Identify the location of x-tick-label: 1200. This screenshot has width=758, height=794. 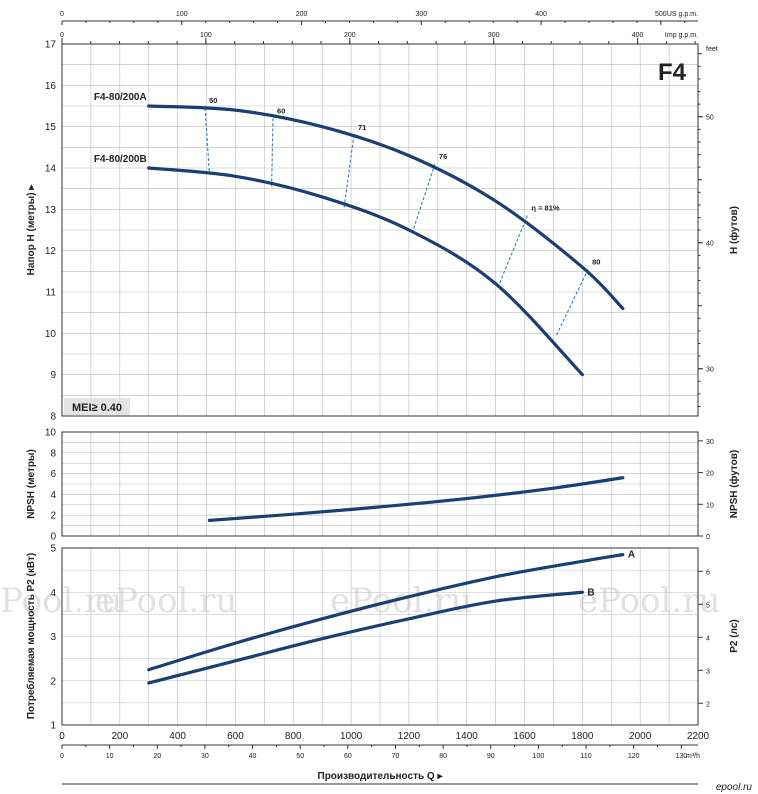
(409, 736).